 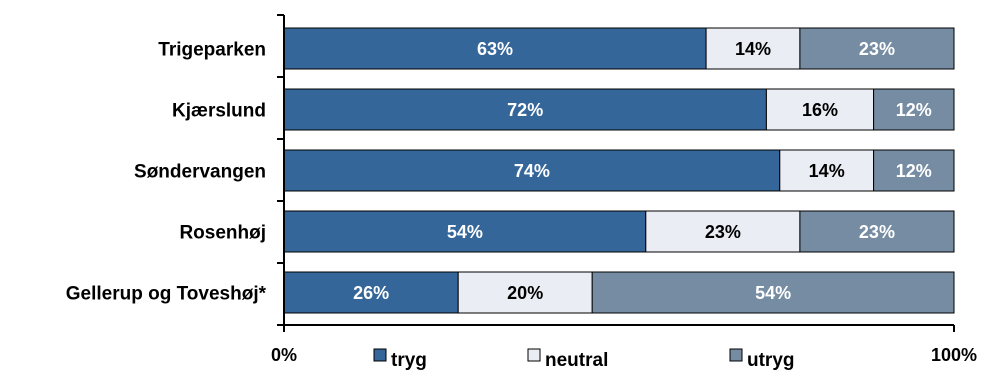 I want to click on category-label: Trigeparken, so click(x=212, y=50).